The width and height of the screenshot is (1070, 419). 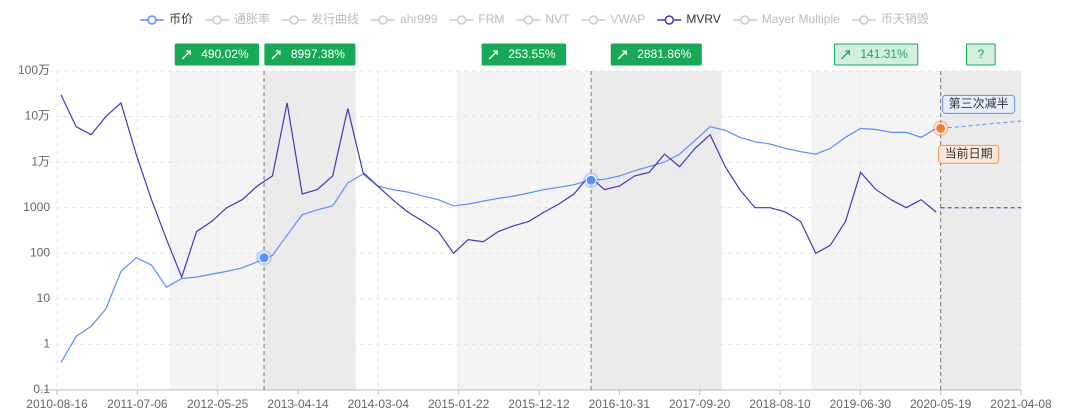 I want to click on legend-label: ahr999, so click(x=419, y=19).